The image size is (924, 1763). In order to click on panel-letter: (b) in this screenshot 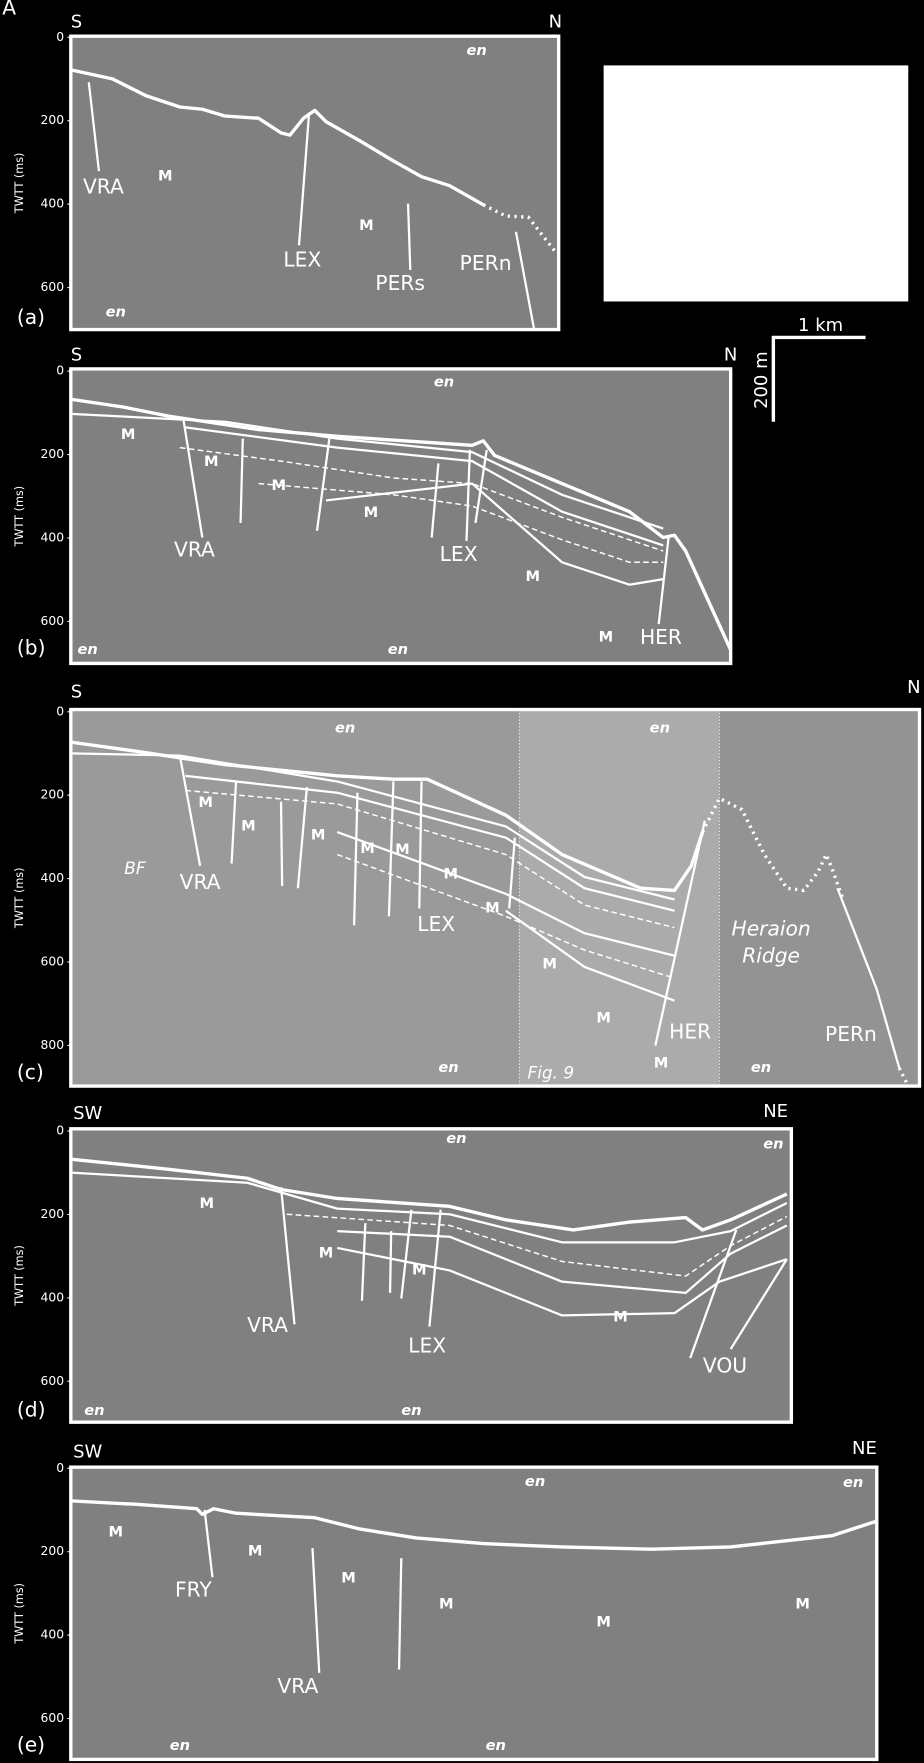, I will do `click(31, 647)`.